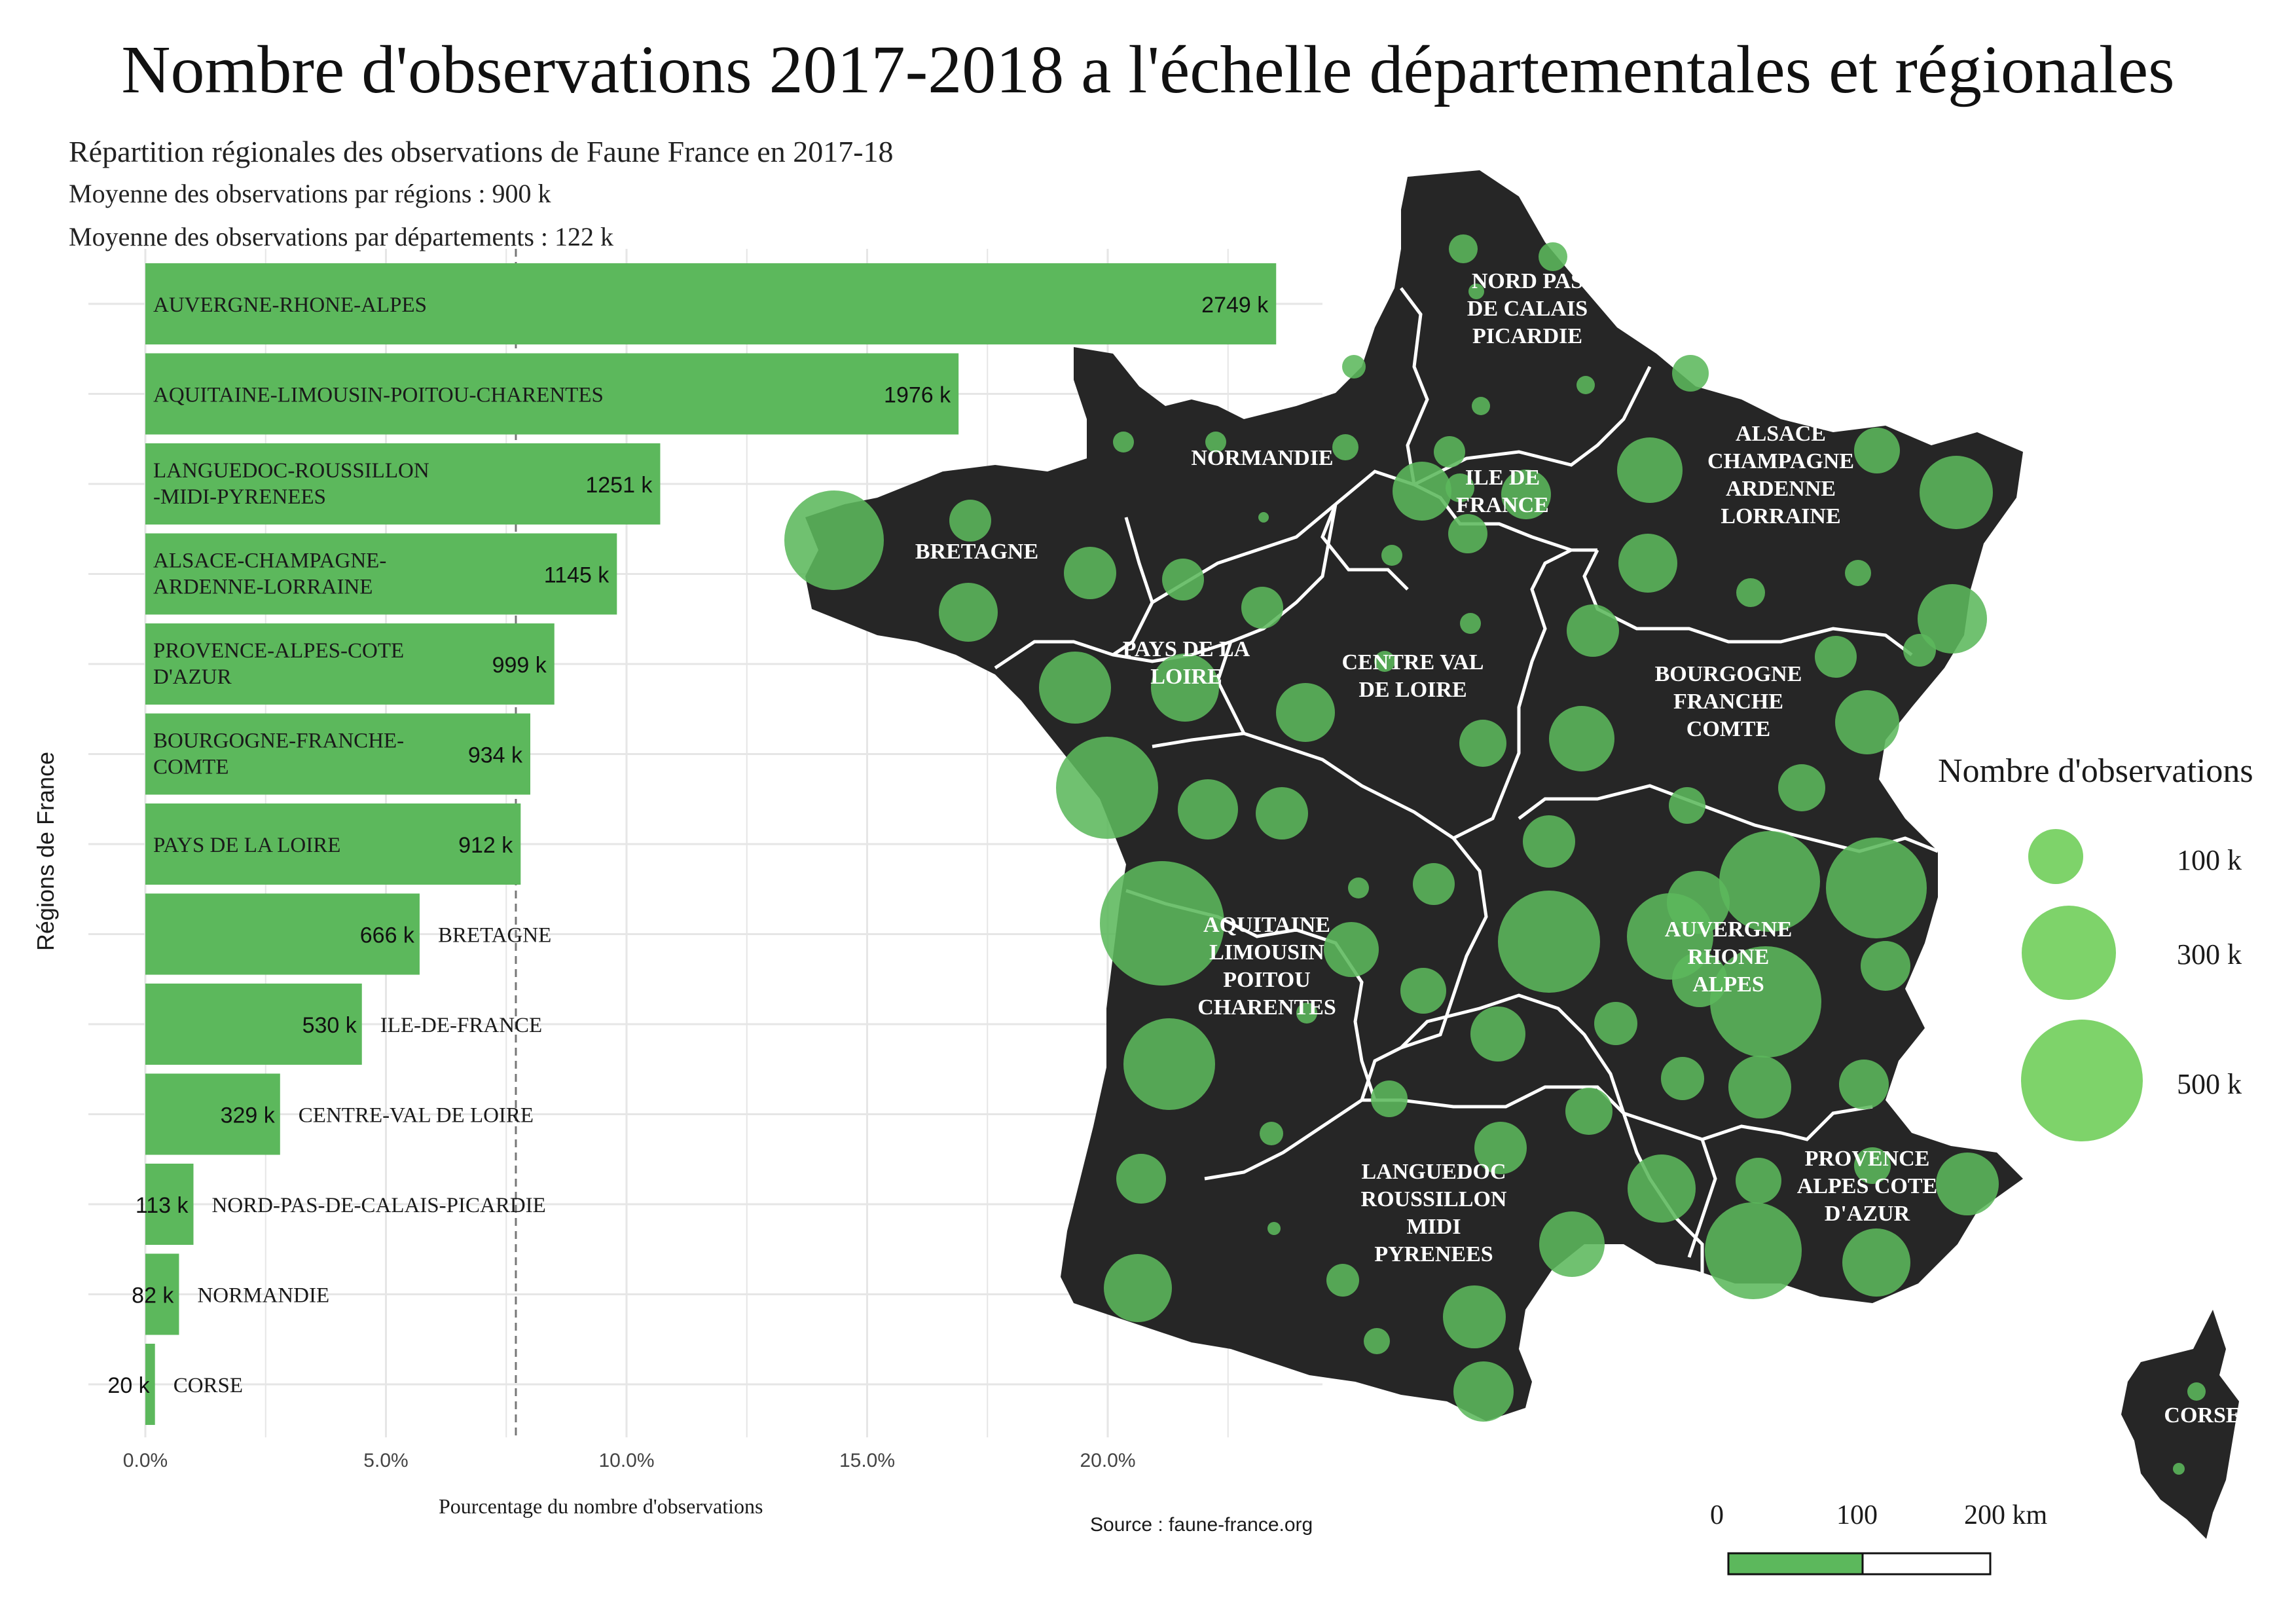 The height and width of the screenshot is (1624, 2296). Describe the element at coordinates (626, 1460) in the screenshot. I see `x-tick-label: 10.0%` at that location.